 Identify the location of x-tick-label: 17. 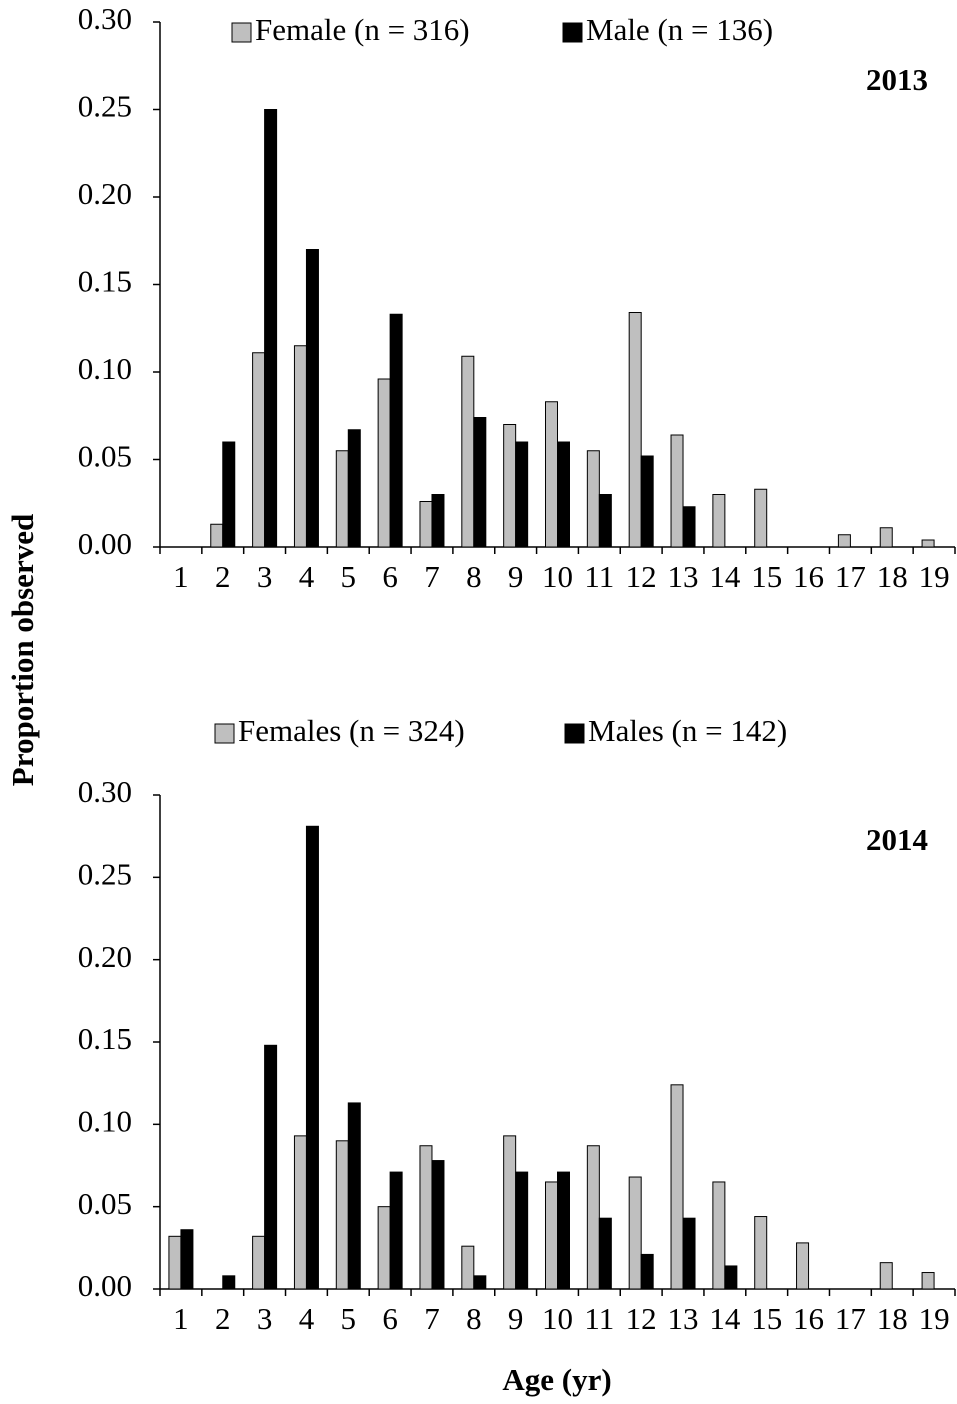
(850, 1318).